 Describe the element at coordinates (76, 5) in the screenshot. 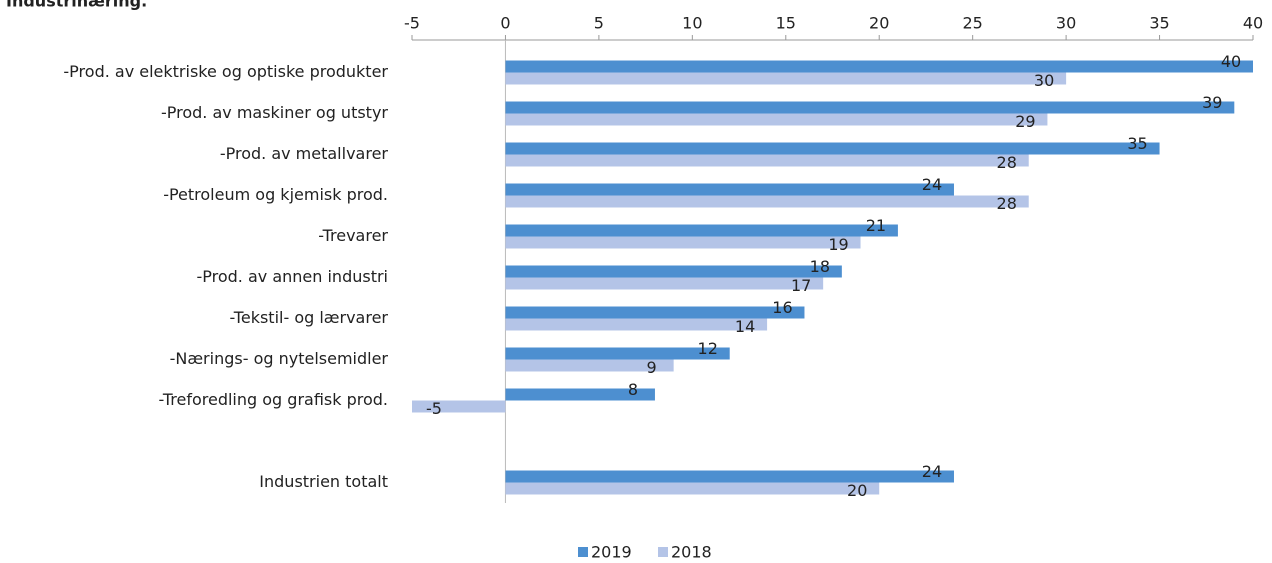

I see `chart-title: Industrinæring.` at that location.